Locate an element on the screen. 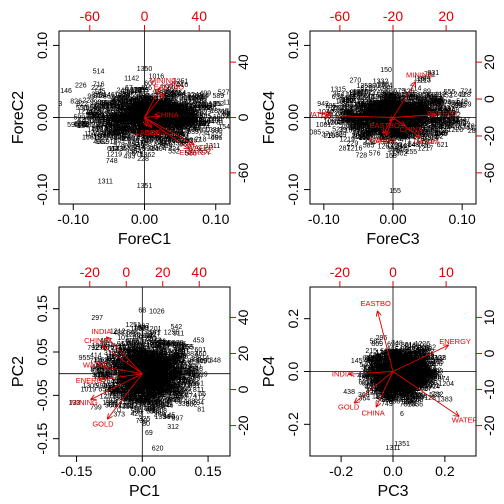 This screenshot has width=504, height=504. observation-label: 969 is located at coordinates (93, 113).